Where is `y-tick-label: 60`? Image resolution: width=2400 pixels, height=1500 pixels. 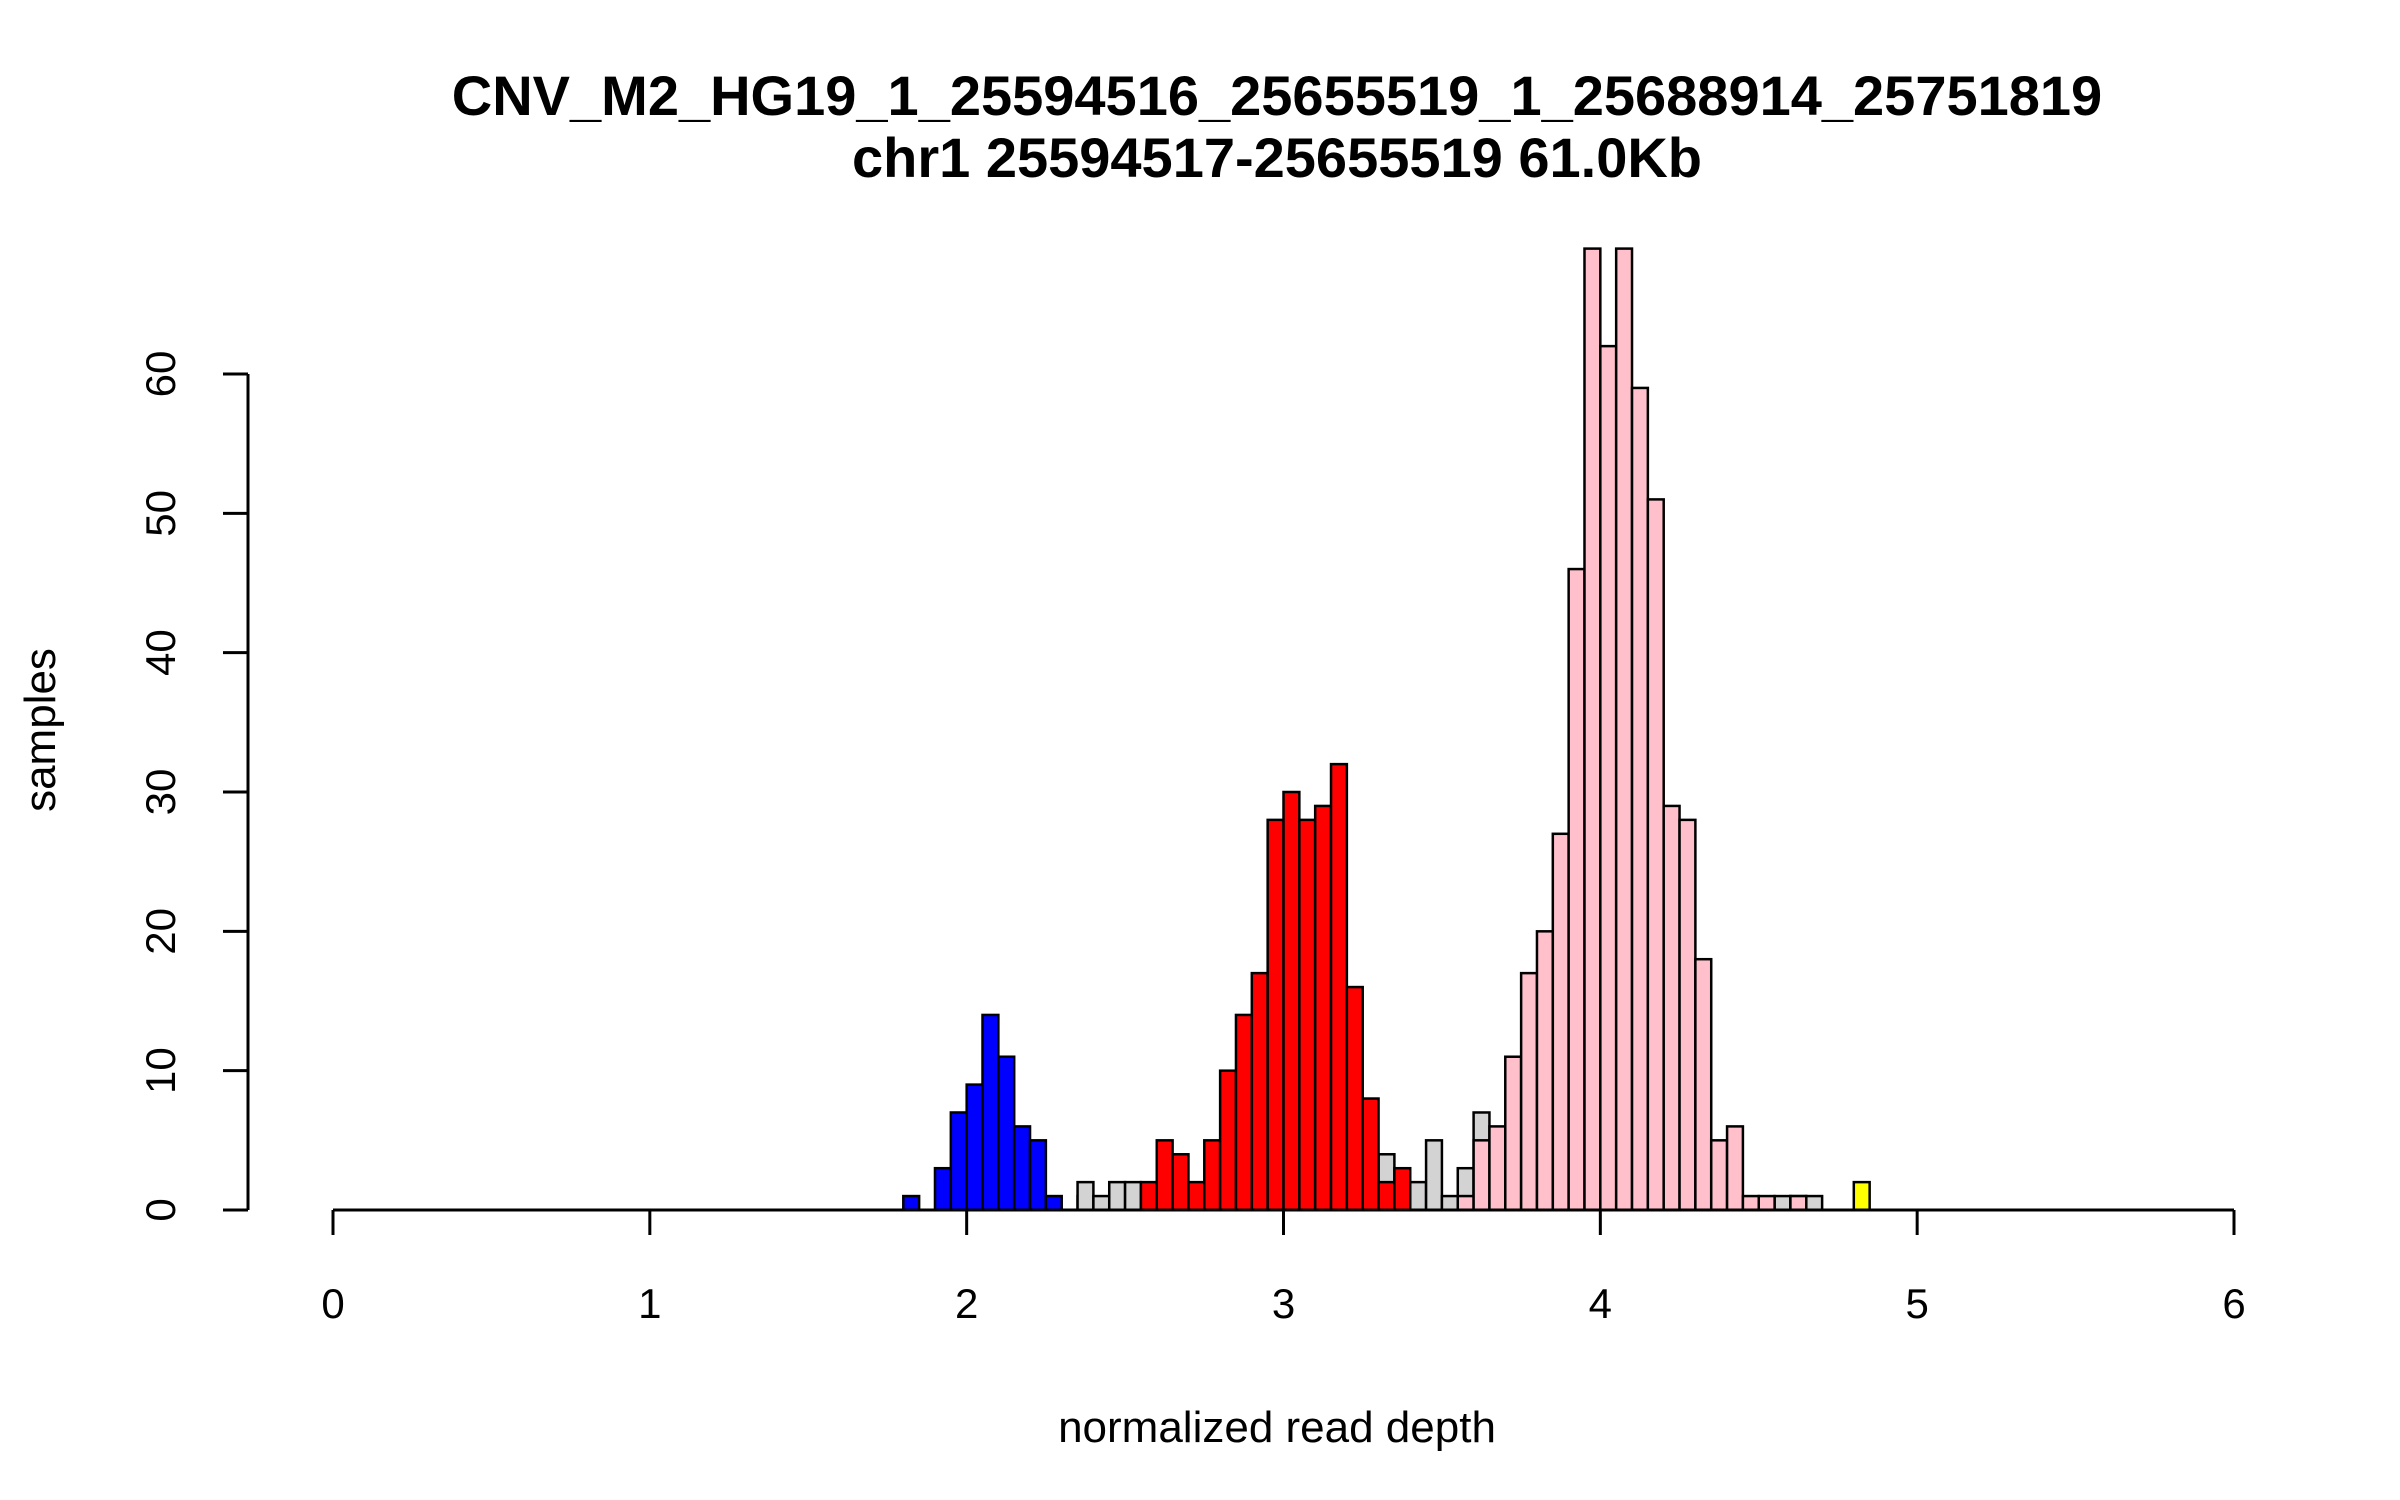 y-tick-label: 60 is located at coordinates (160, 374).